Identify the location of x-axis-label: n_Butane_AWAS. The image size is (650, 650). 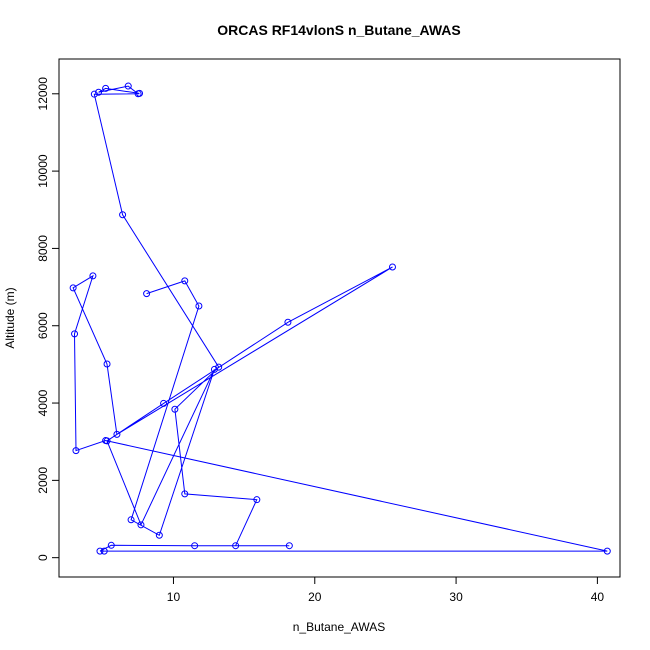
(339, 627).